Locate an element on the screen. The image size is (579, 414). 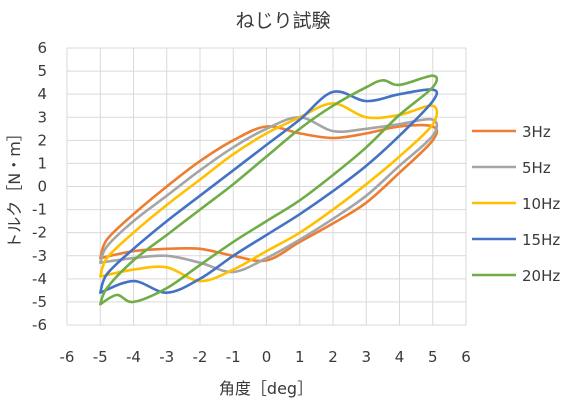
x-tick-label: -3 is located at coordinates (166, 357).